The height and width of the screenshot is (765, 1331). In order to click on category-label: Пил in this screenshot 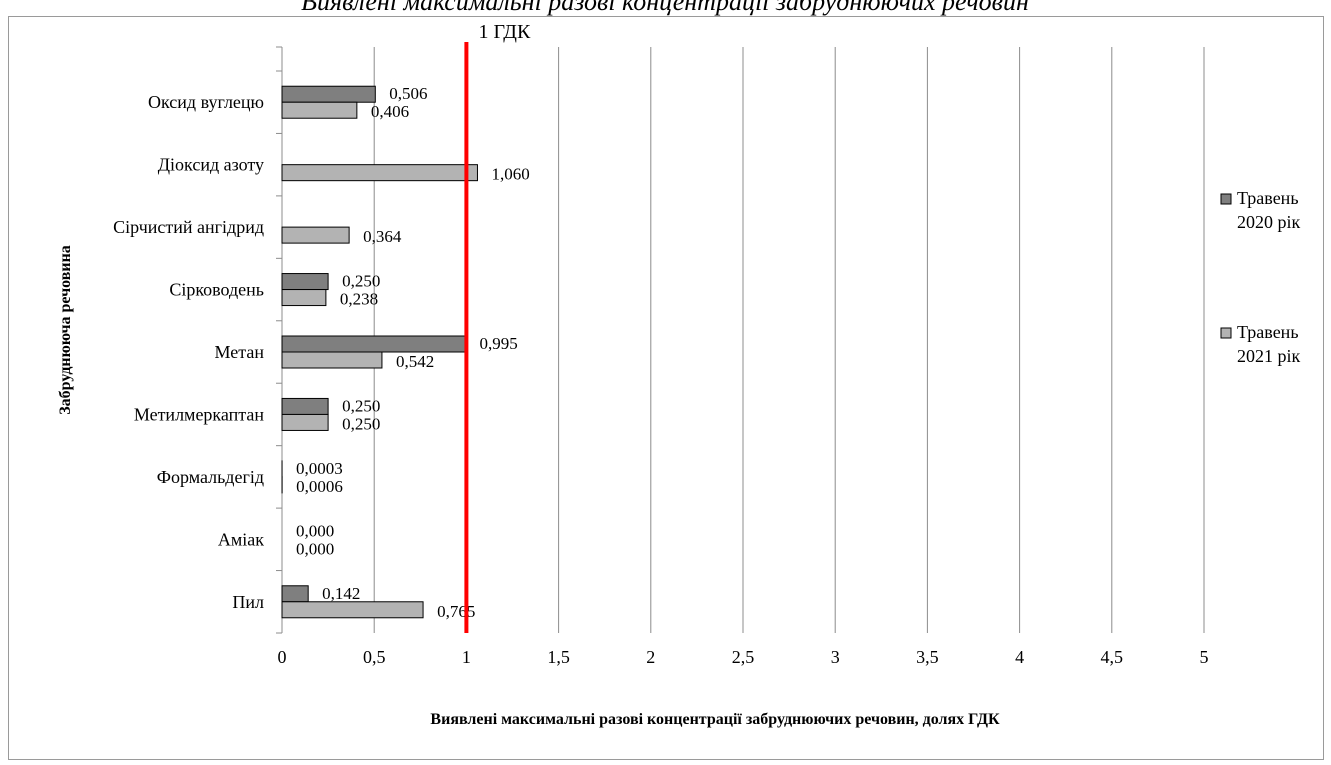, I will do `click(248, 602)`.